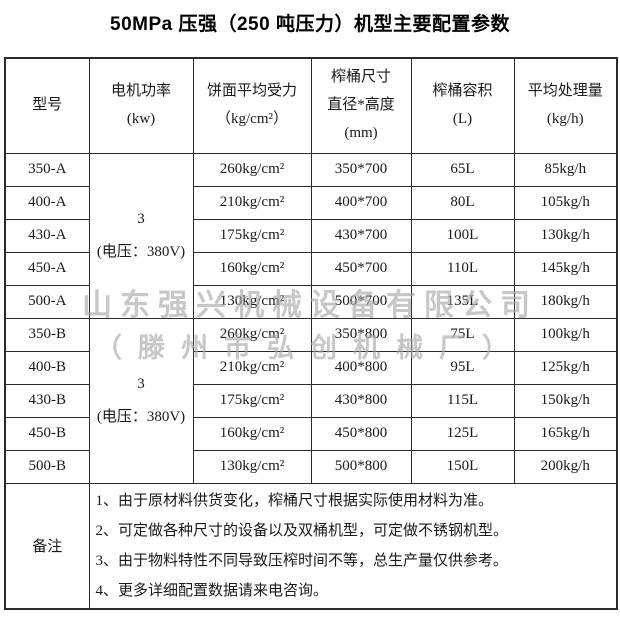  What do you see at coordinates (565, 169) in the screenshot?
I see `output-cell: 85kg/h` at bounding box center [565, 169].